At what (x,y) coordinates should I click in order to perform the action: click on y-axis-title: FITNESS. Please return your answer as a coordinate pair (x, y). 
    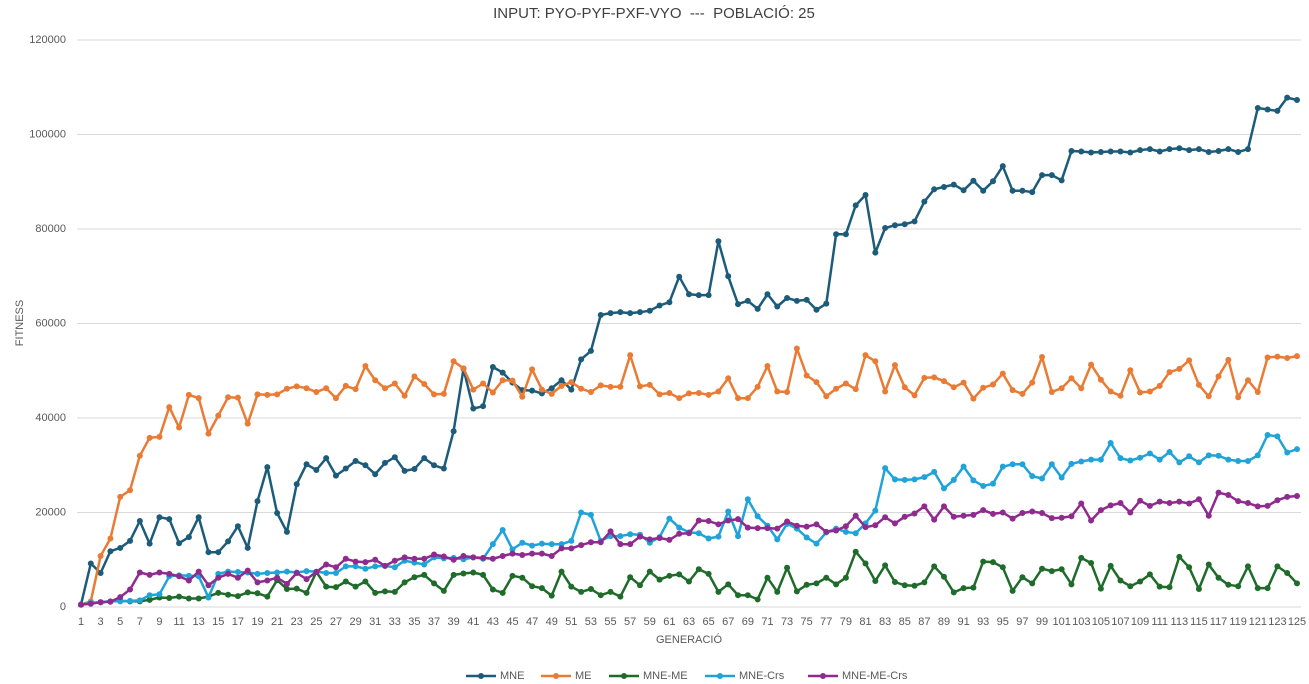
    Looking at the image, I should click on (20, 323).